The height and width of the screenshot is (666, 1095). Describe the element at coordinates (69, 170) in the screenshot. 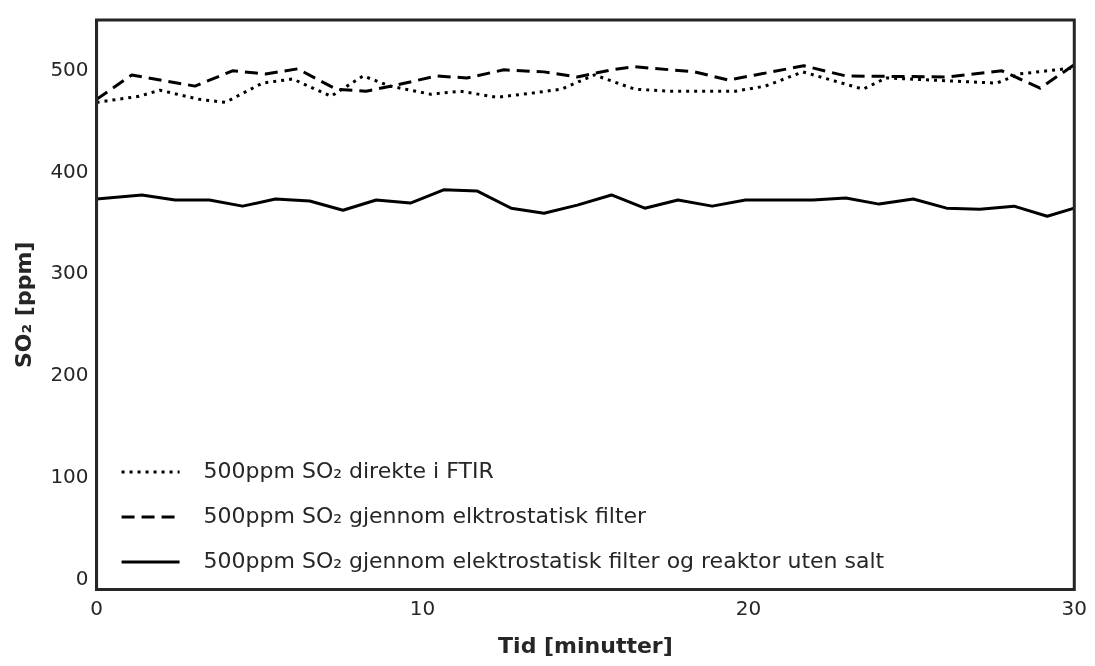

I see `y-tick-label: 400` at that location.